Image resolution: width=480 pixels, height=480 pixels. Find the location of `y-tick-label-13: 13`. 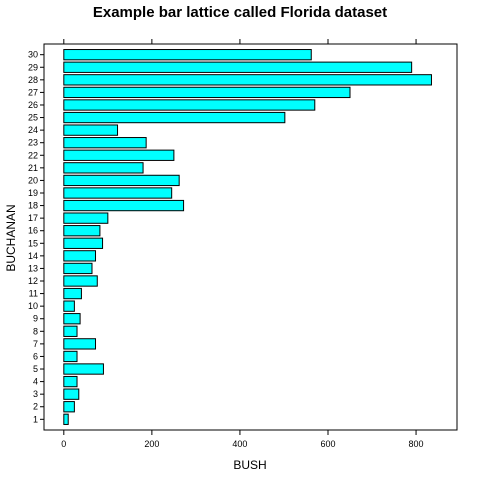

y-tick-label-13: 13 is located at coordinates (33, 268).